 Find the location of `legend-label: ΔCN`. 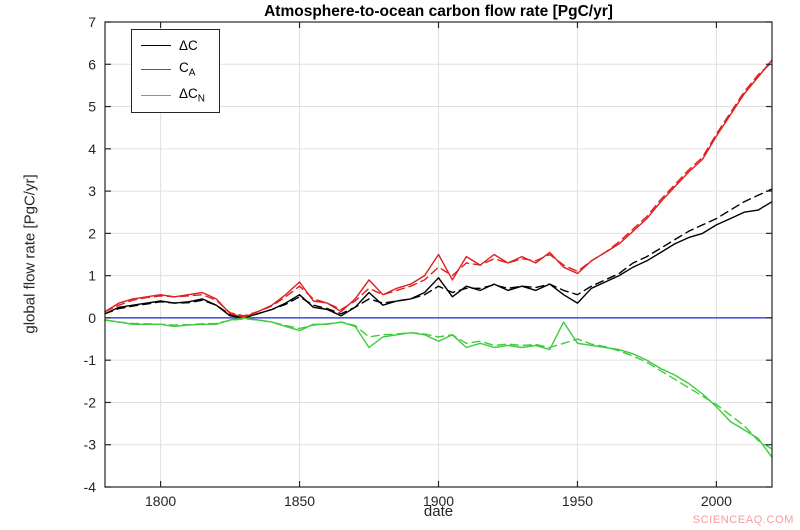

legend-label: ΔCN is located at coordinates (192, 95).